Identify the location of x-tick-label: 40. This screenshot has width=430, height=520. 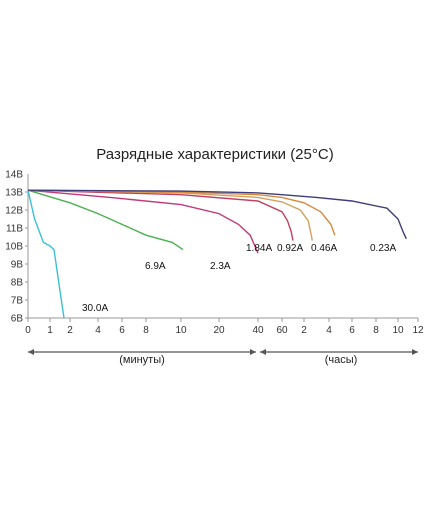
(258, 330).